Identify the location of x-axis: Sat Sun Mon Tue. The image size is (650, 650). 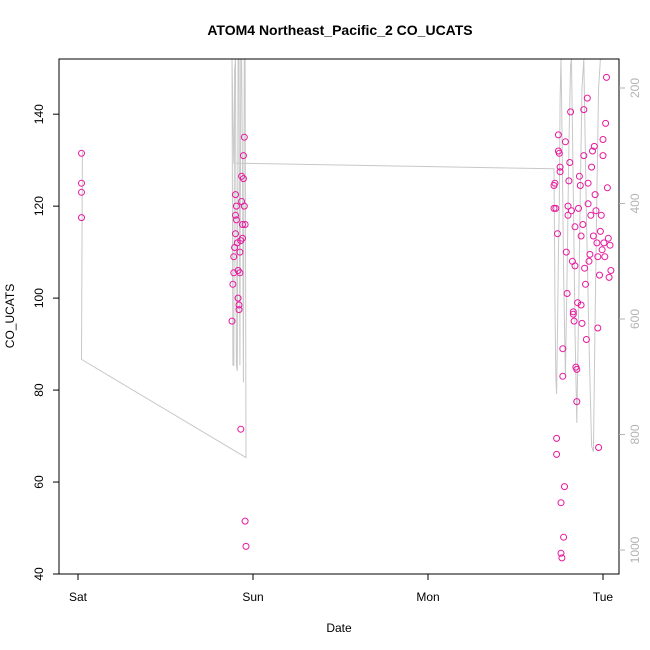
(341, 589).